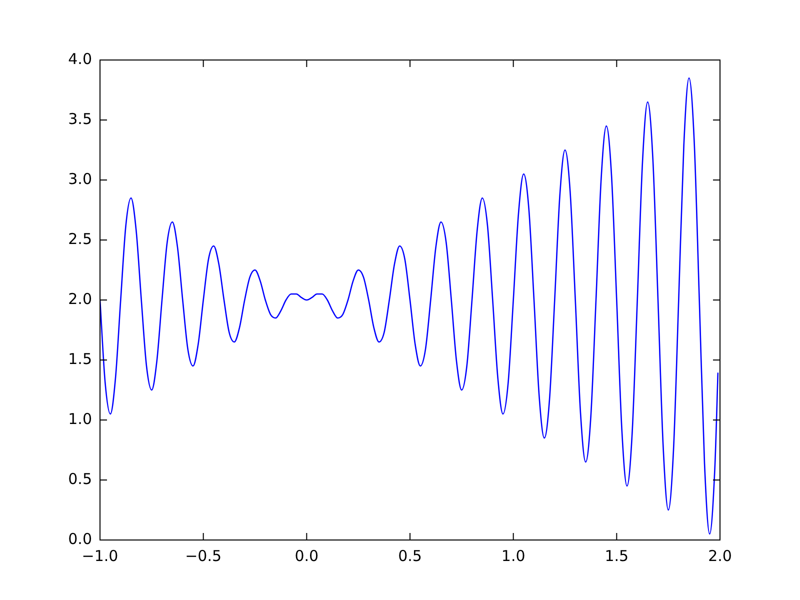 This screenshot has width=800, height=600. What do you see at coordinates (616, 555) in the screenshot?
I see `x-tick-label: 1.5` at bounding box center [616, 555].